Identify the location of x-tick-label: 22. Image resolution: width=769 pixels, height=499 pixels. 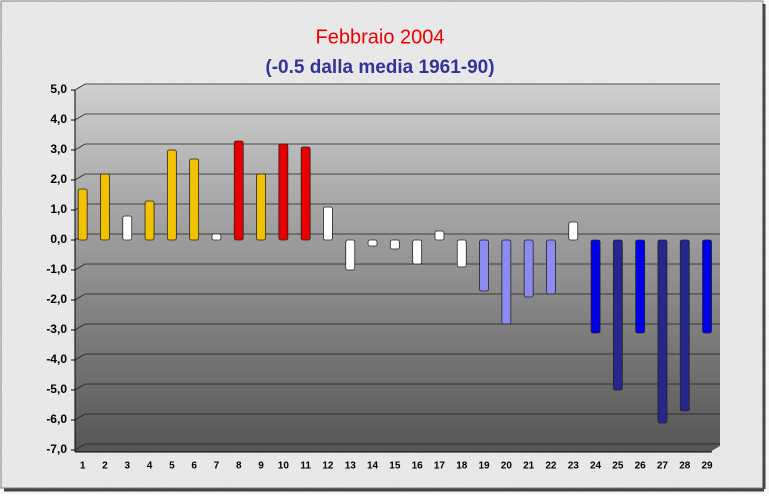
(551, 466).